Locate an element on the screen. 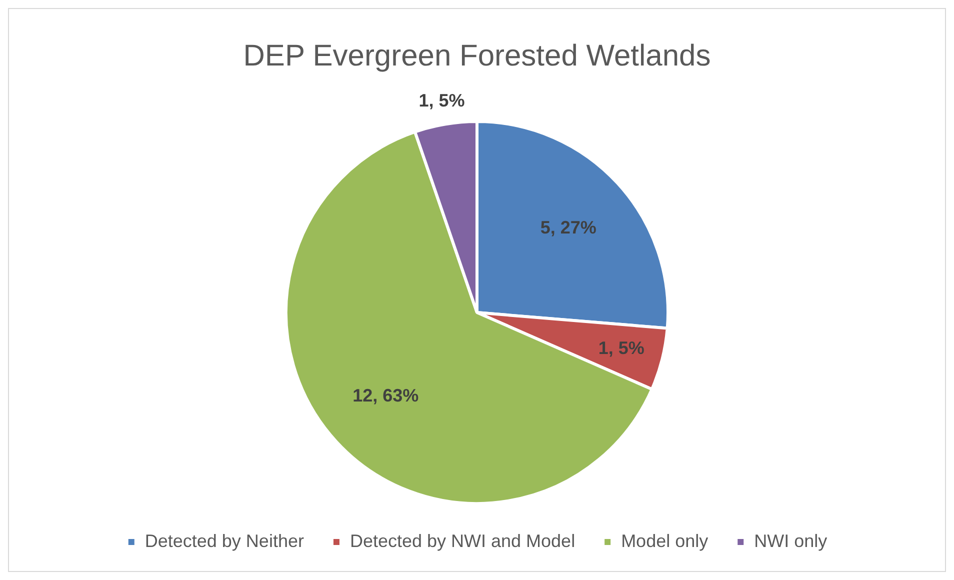 This screenshot has height=580, width=954. legend-label: NWI only is located at coordinates (791, 540).